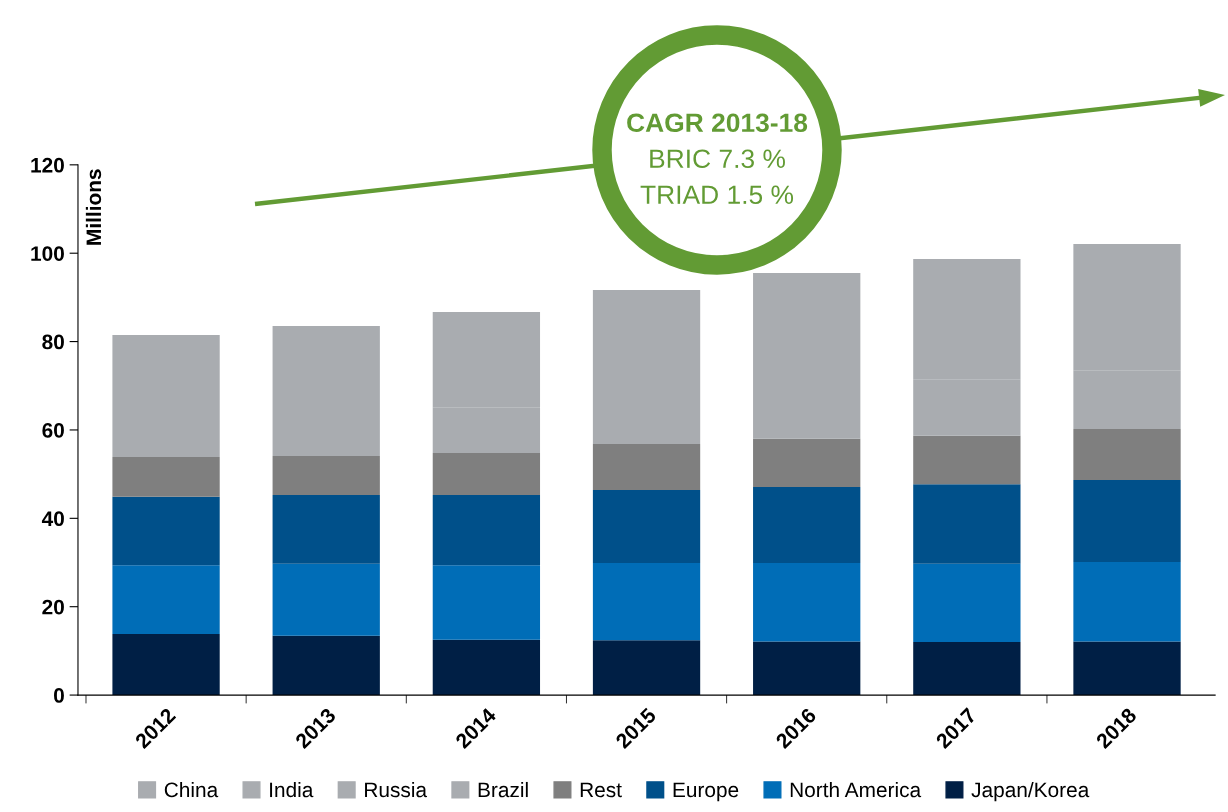 This screenshot has height=812, width=1228. Describe the element at coordinates (53, 607) in the screenshot. I see `y-tick-label: 20` at that location.